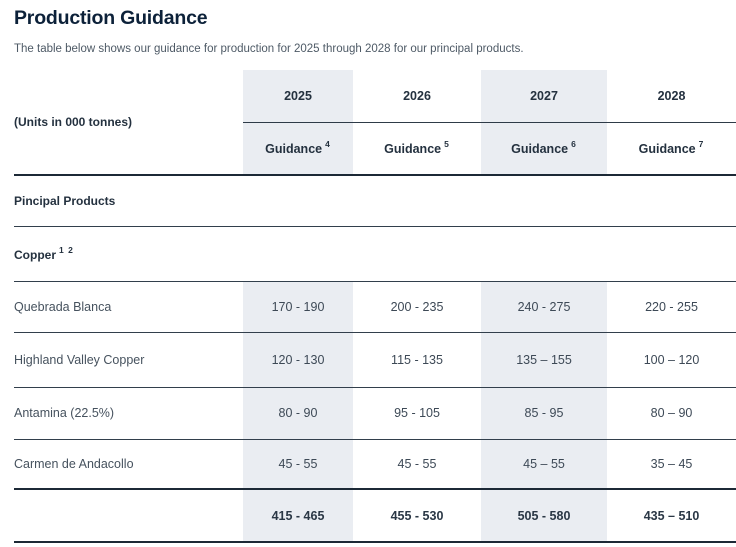  I want to click on cell-value: 95 - 105, so click(417, 413).